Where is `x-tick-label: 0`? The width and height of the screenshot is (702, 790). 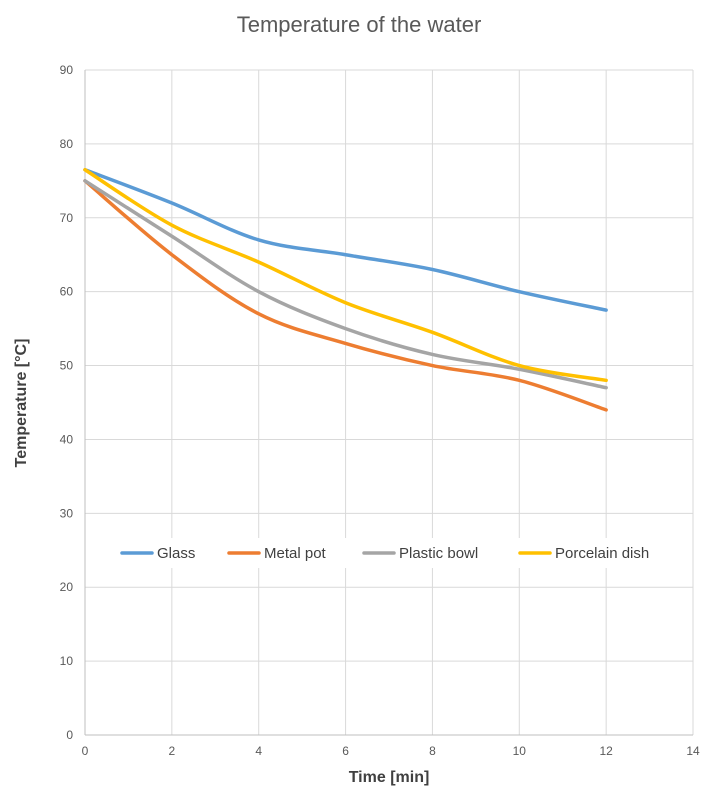
x-tick-label: 0 is located at coordinates (85, 751).